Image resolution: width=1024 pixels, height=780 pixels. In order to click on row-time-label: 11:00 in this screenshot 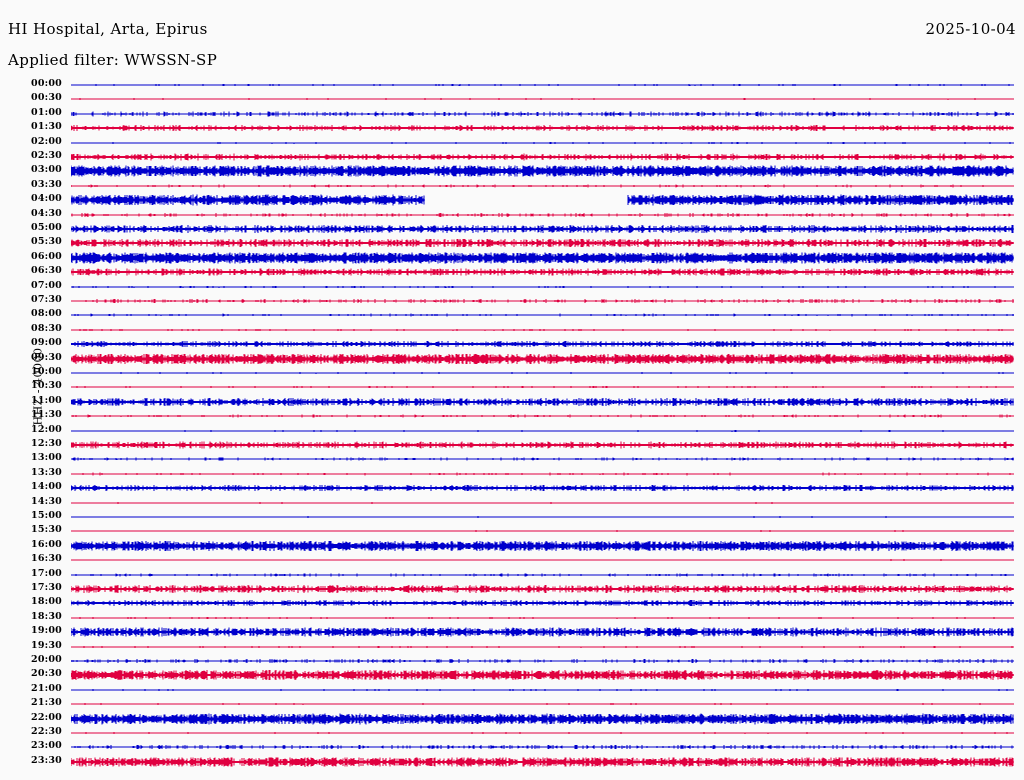, I will do `click(46, 400)`.